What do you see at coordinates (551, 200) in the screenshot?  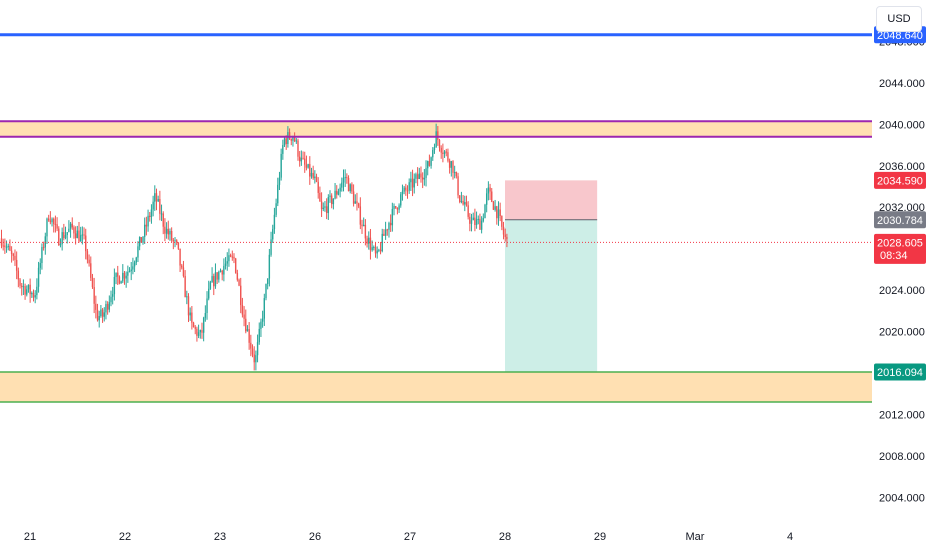 I see `stop-loss-area` at bounding box center [551, 200].